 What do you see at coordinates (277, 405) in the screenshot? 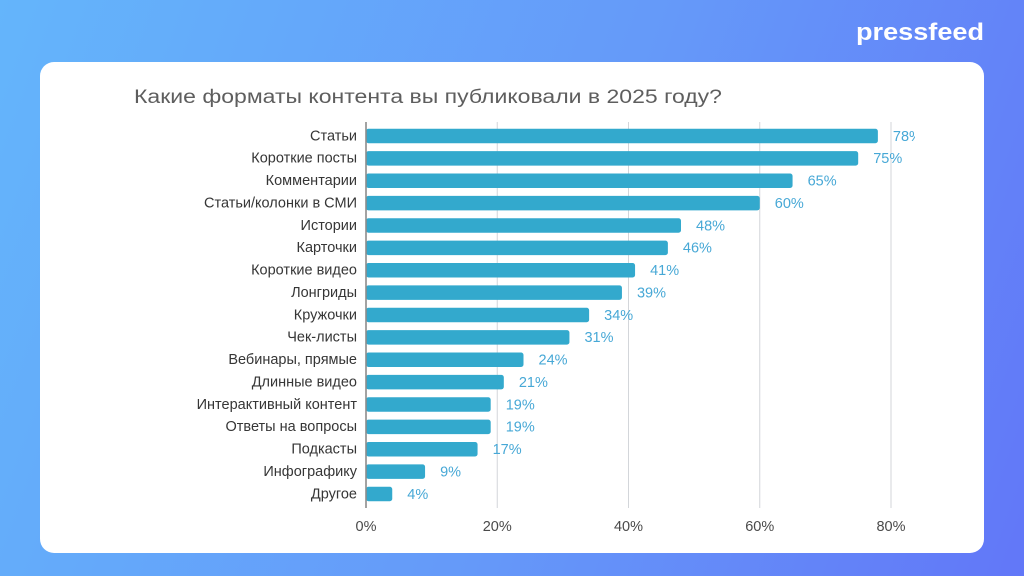
I see `category-label: Интерактивный контент` at bounding box center [277, 405].